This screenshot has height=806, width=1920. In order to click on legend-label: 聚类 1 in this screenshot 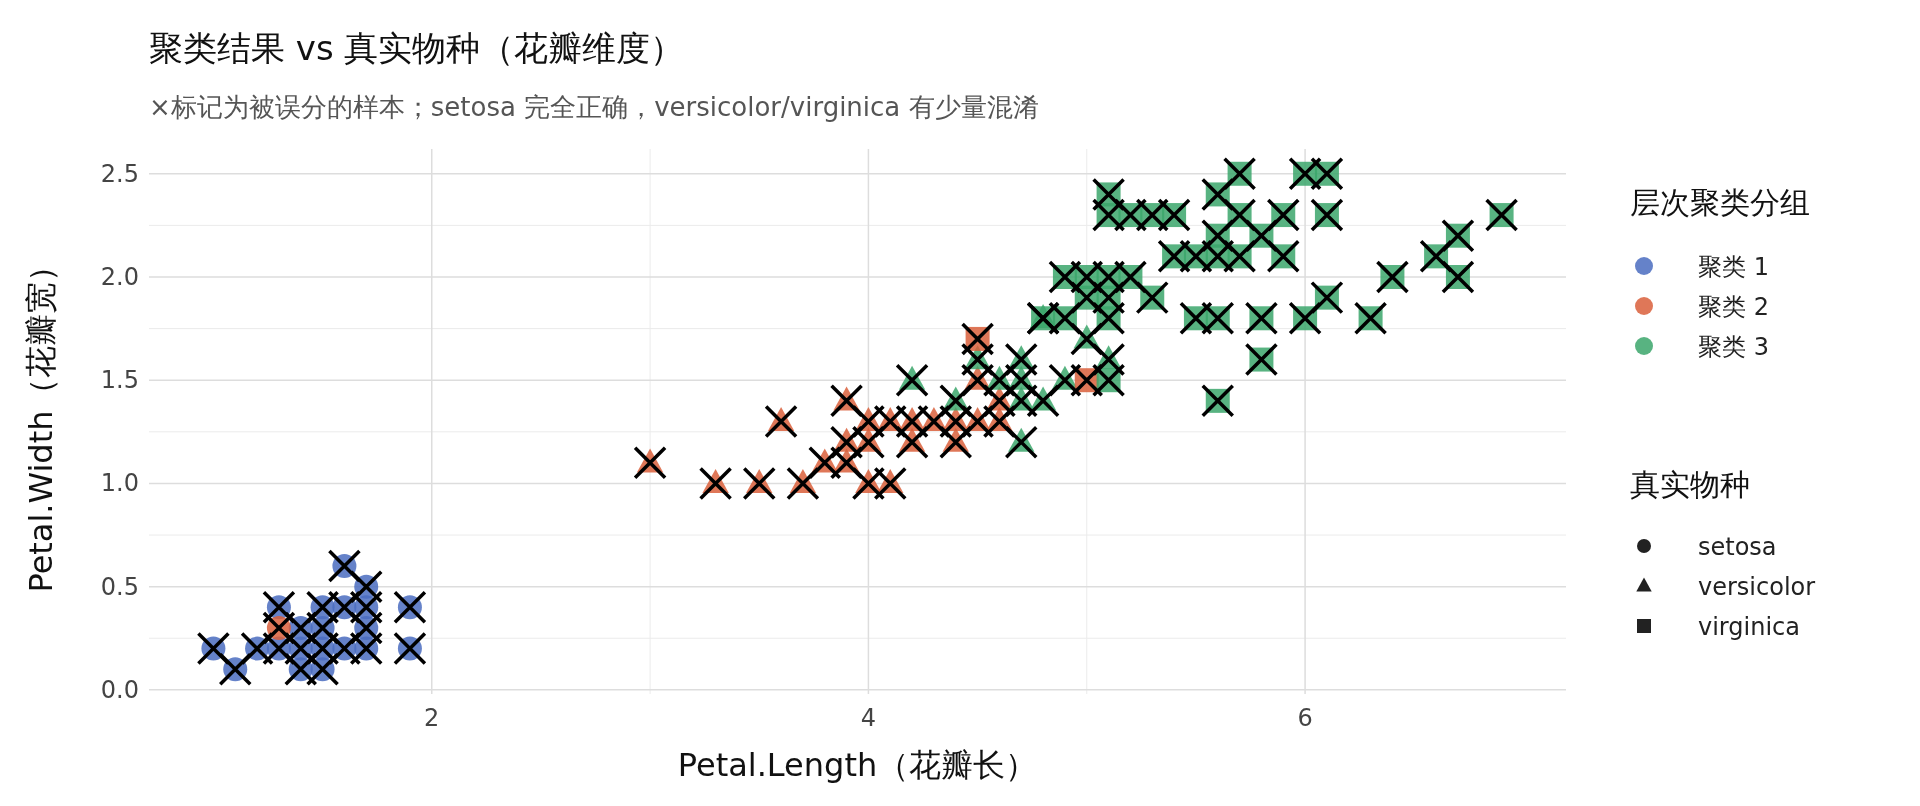, I will do `click(1733, 267)`.